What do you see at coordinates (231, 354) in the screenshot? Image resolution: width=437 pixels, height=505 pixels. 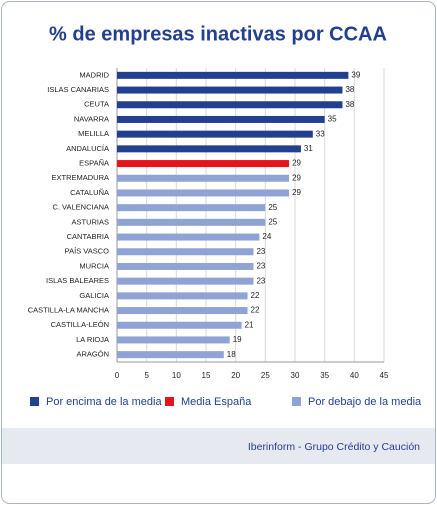 I see `value-label: 18` at bounding box center [231, 354].